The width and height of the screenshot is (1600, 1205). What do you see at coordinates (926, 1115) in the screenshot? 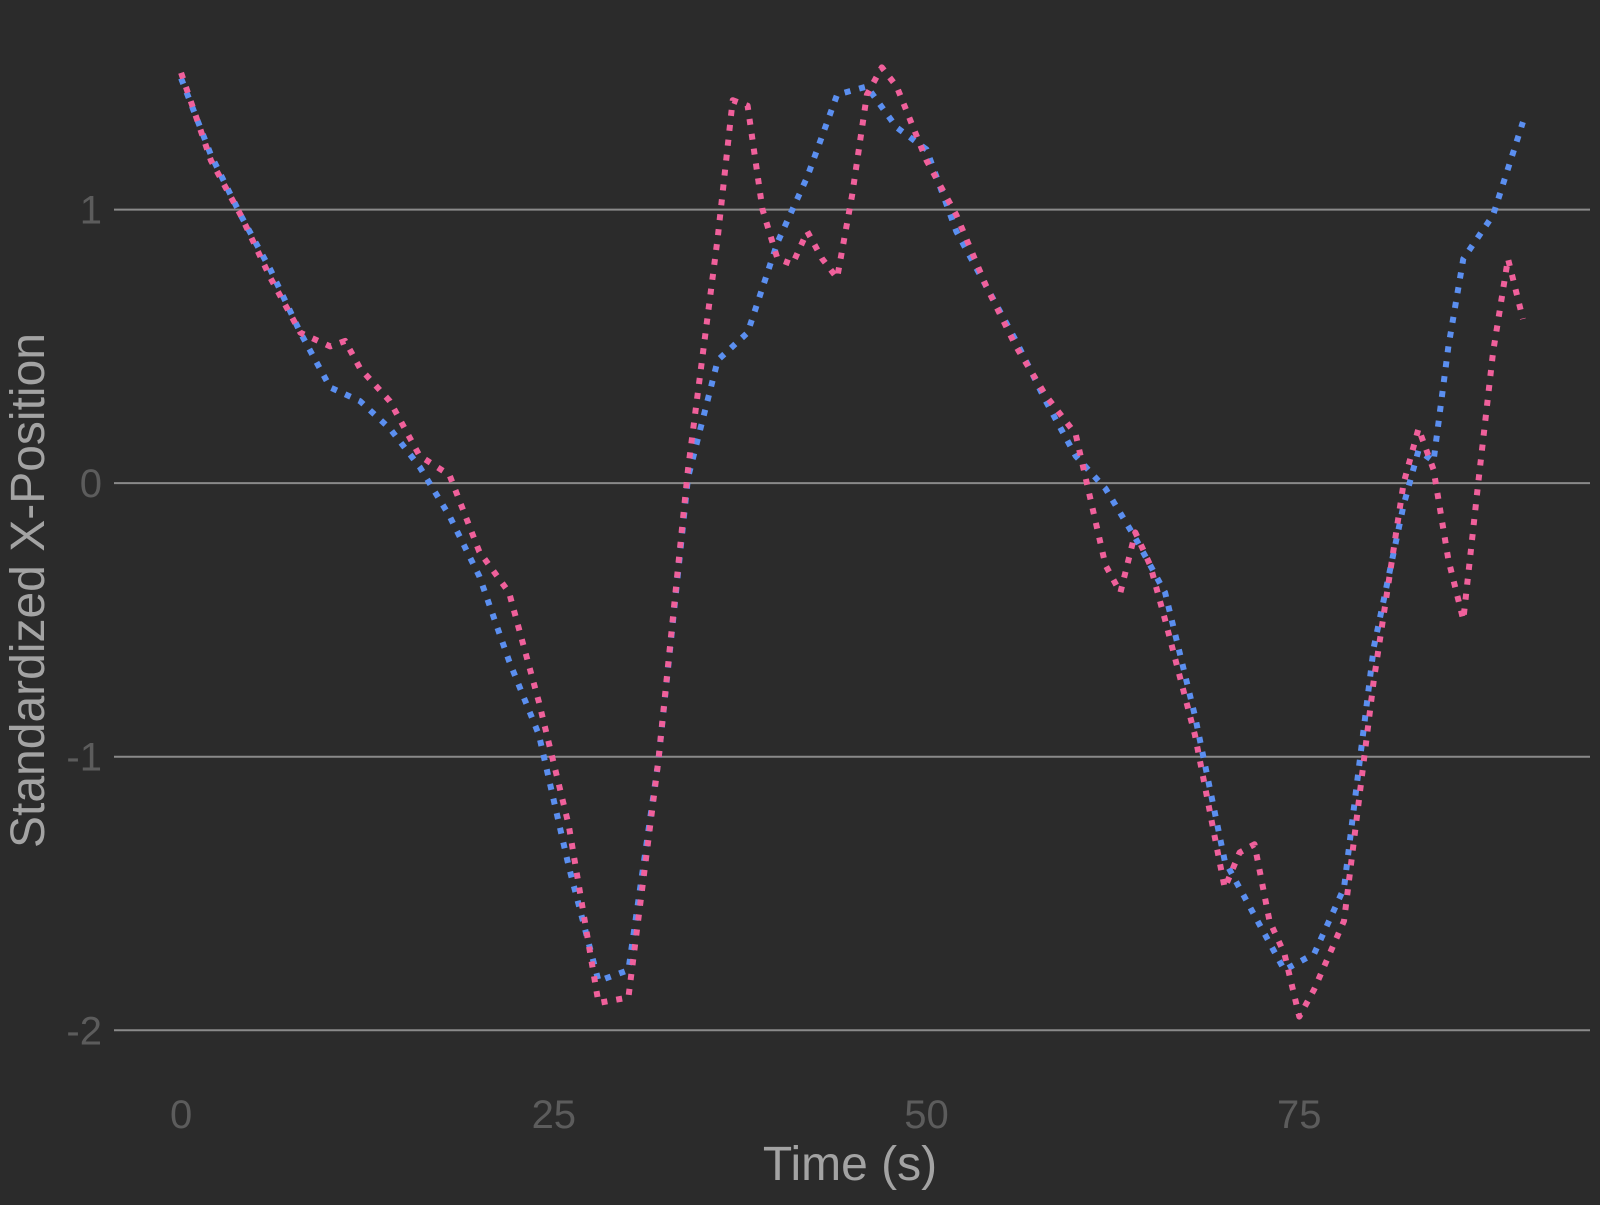
I see `x-tick-label: 50` at bounding box center [926, 1115].